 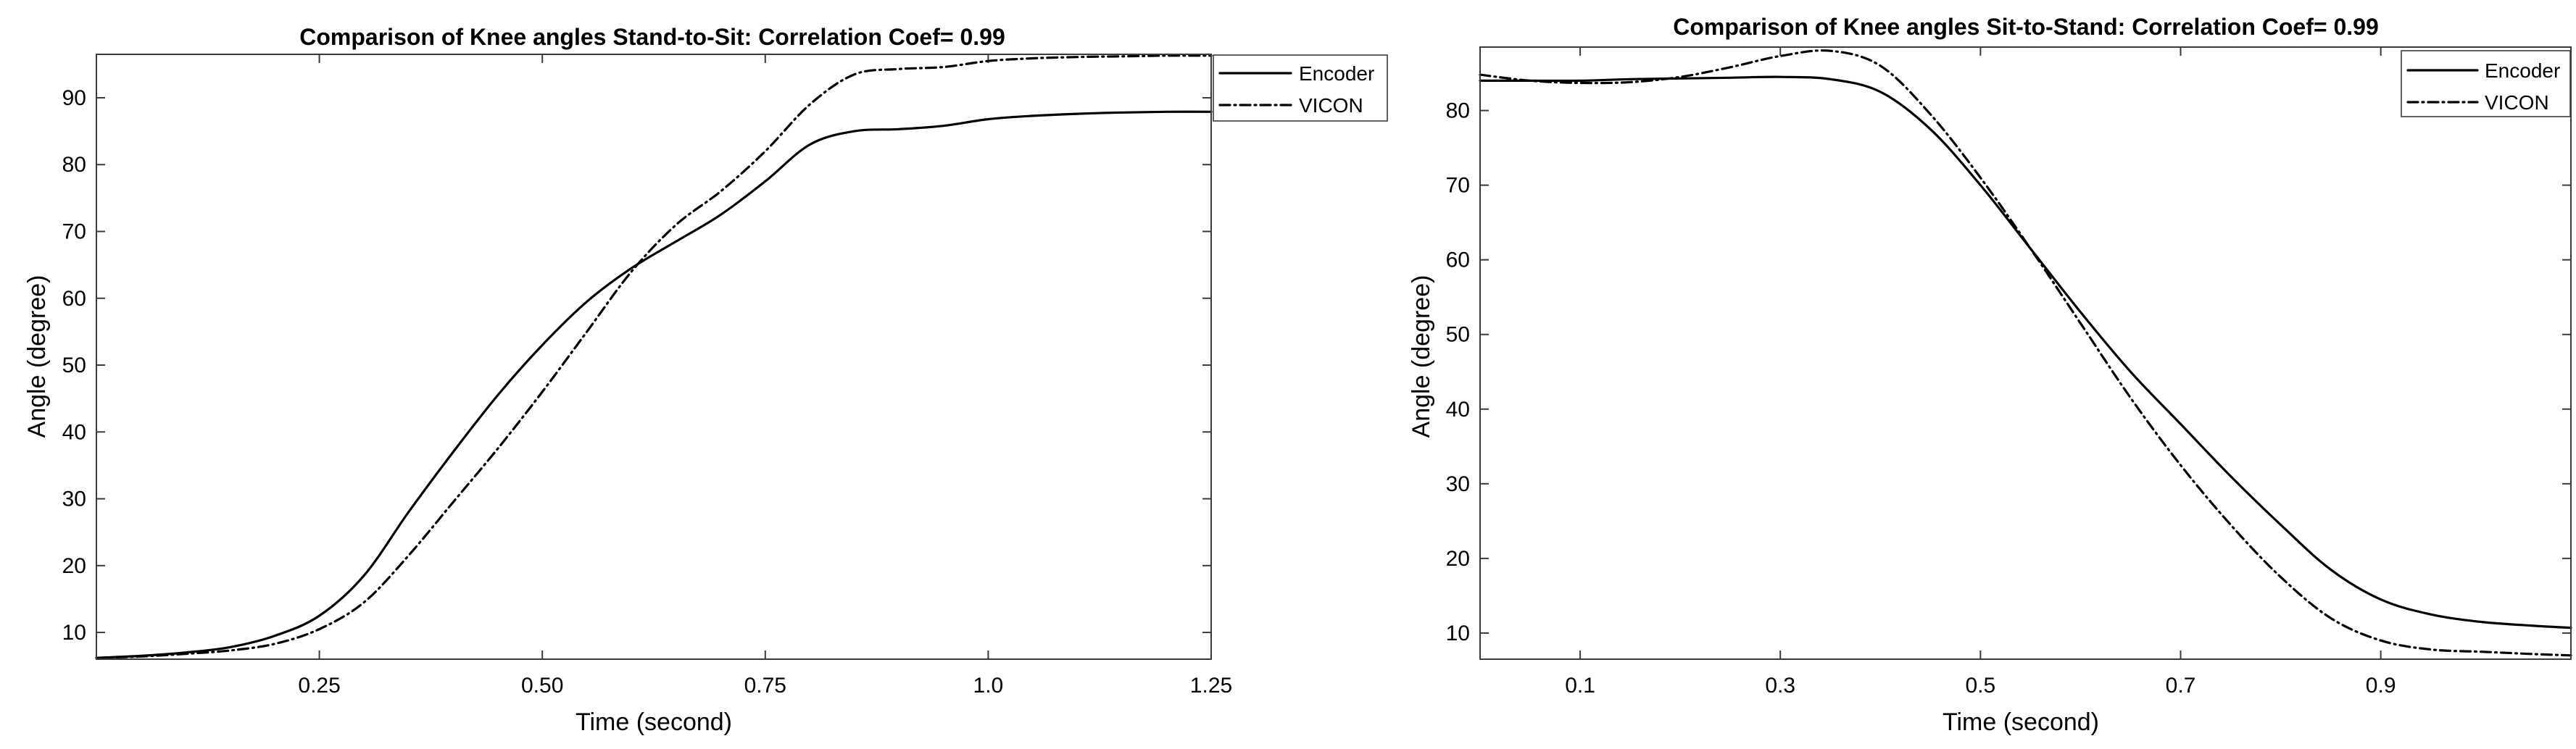 What do you see at coordinates (988, 686) in the screenshot?
I see `x-tick-label: 1.0` at bounding box center [988, 686].